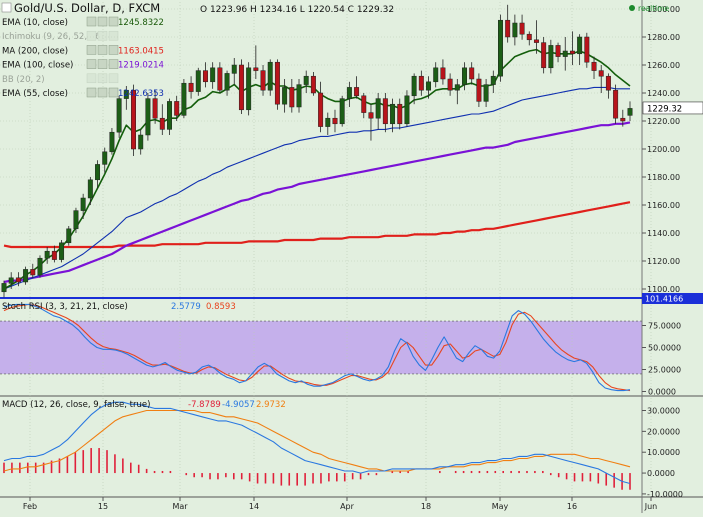 This screenshot has width=703, height=517. What do you see at coordinates (6, 7) in the screenshot?
I see `symbol-toggle-icon` at bounding box center [6, 7].